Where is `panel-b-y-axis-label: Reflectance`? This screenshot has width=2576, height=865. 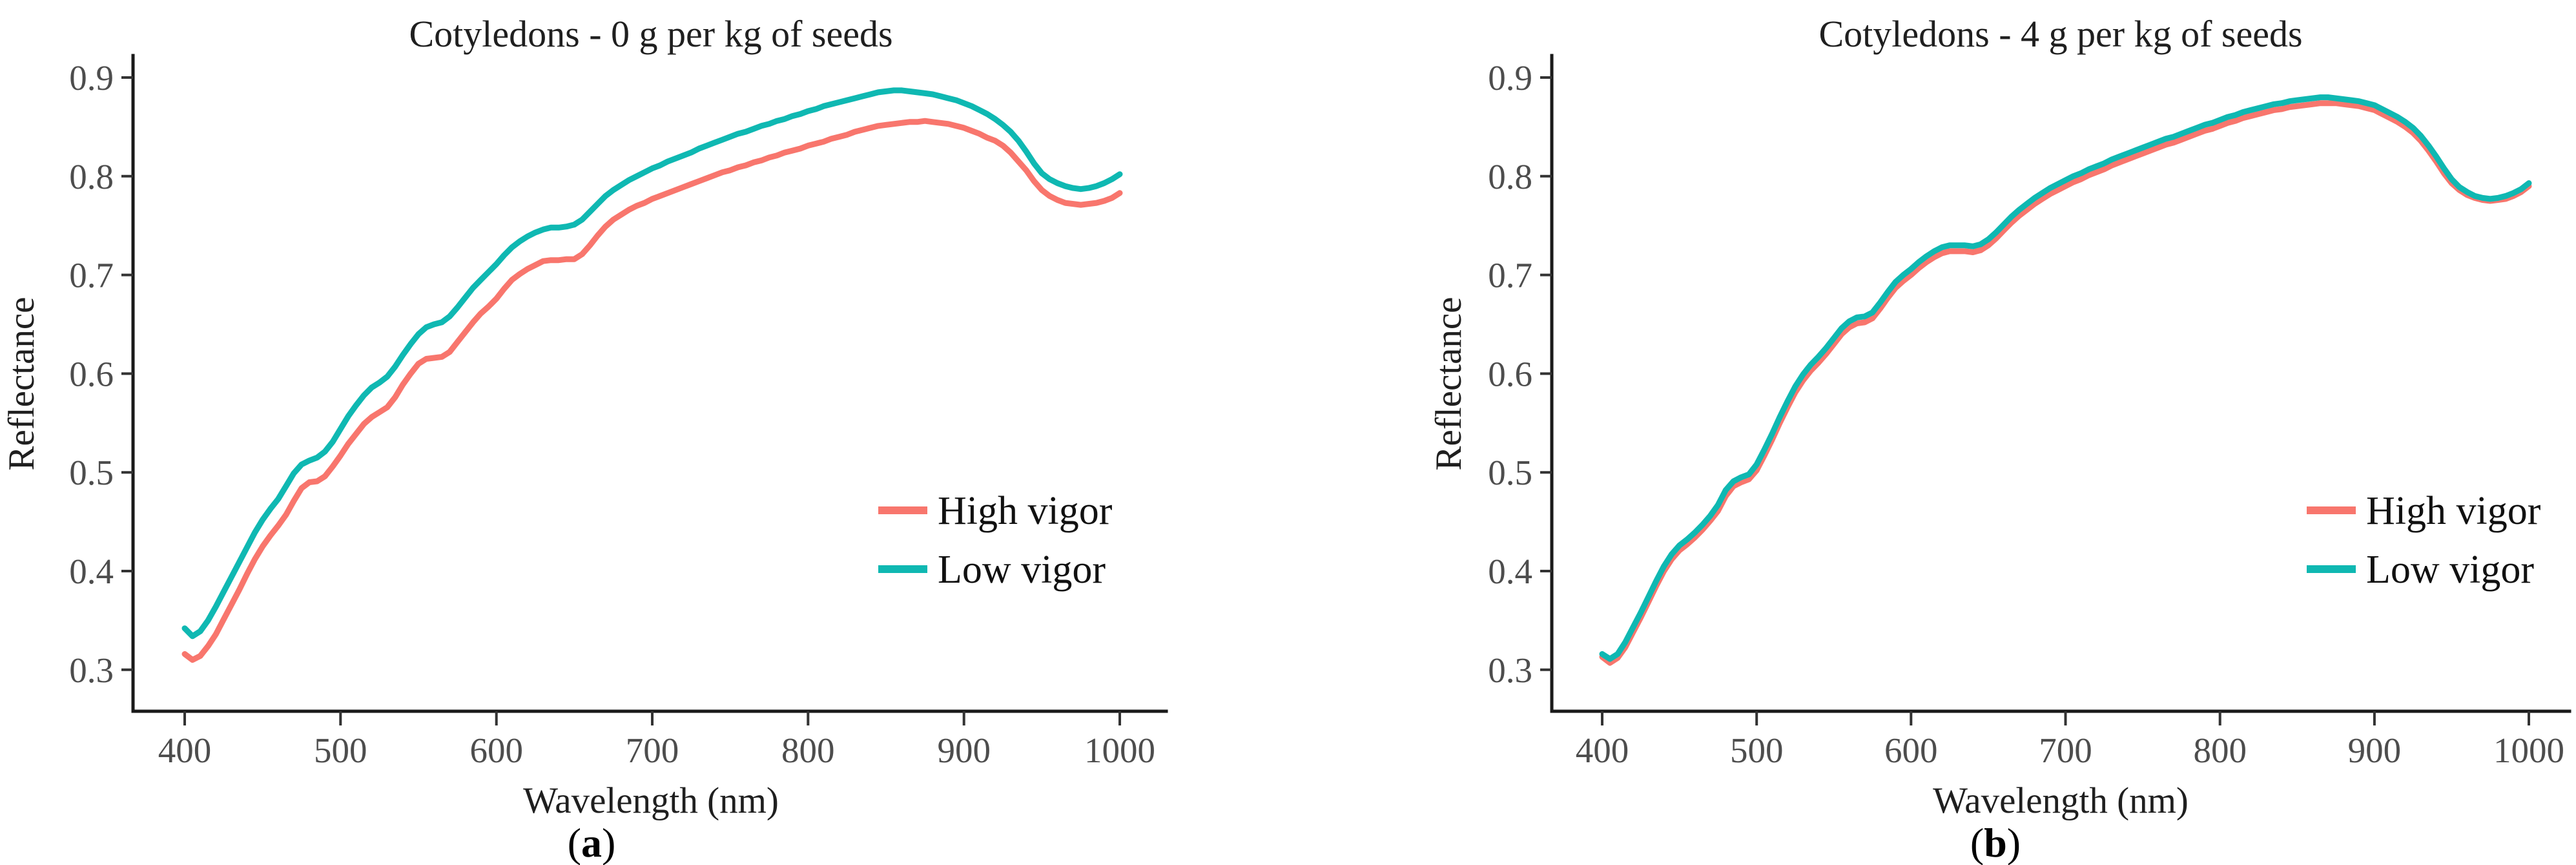 panel-b-y-axis-label: Reflectance is located at coordinates (1448, 384).